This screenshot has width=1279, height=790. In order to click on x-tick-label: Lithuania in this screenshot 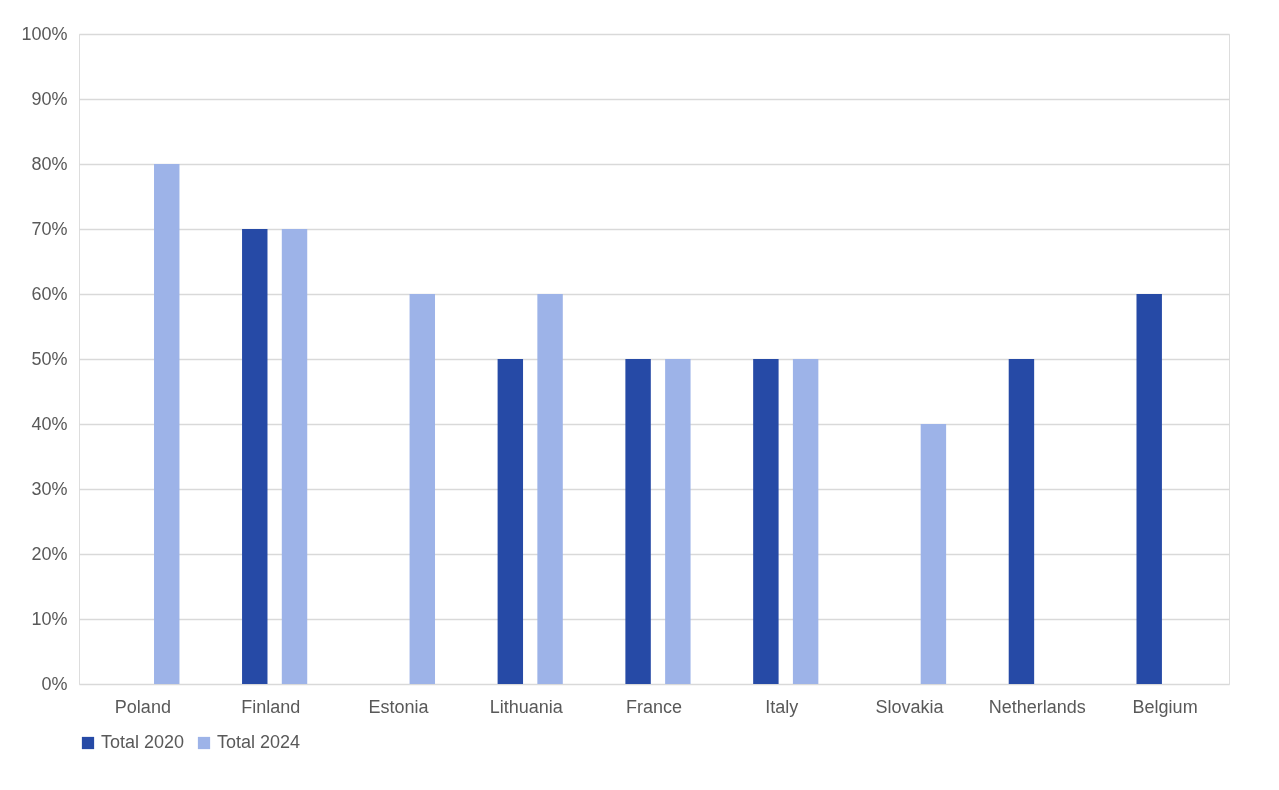, I will do `click(526, 706)`.